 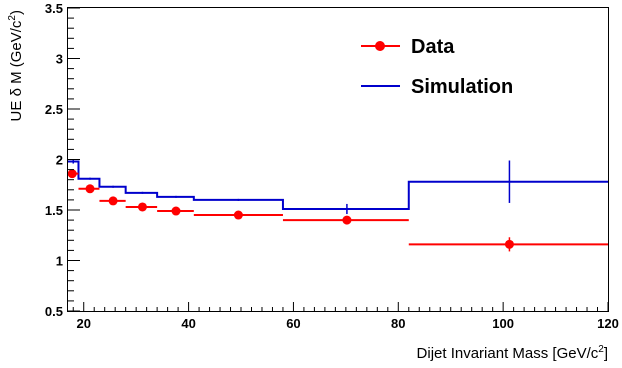 I want to click on y-tick-label: 3.5, so click(x=54, y=8).